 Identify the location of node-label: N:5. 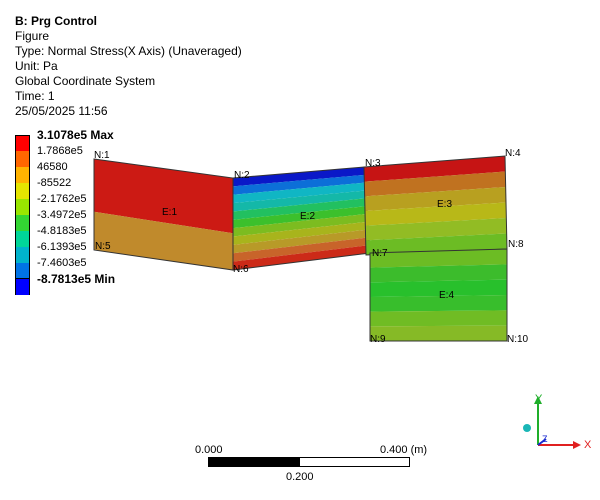
(103, 246).